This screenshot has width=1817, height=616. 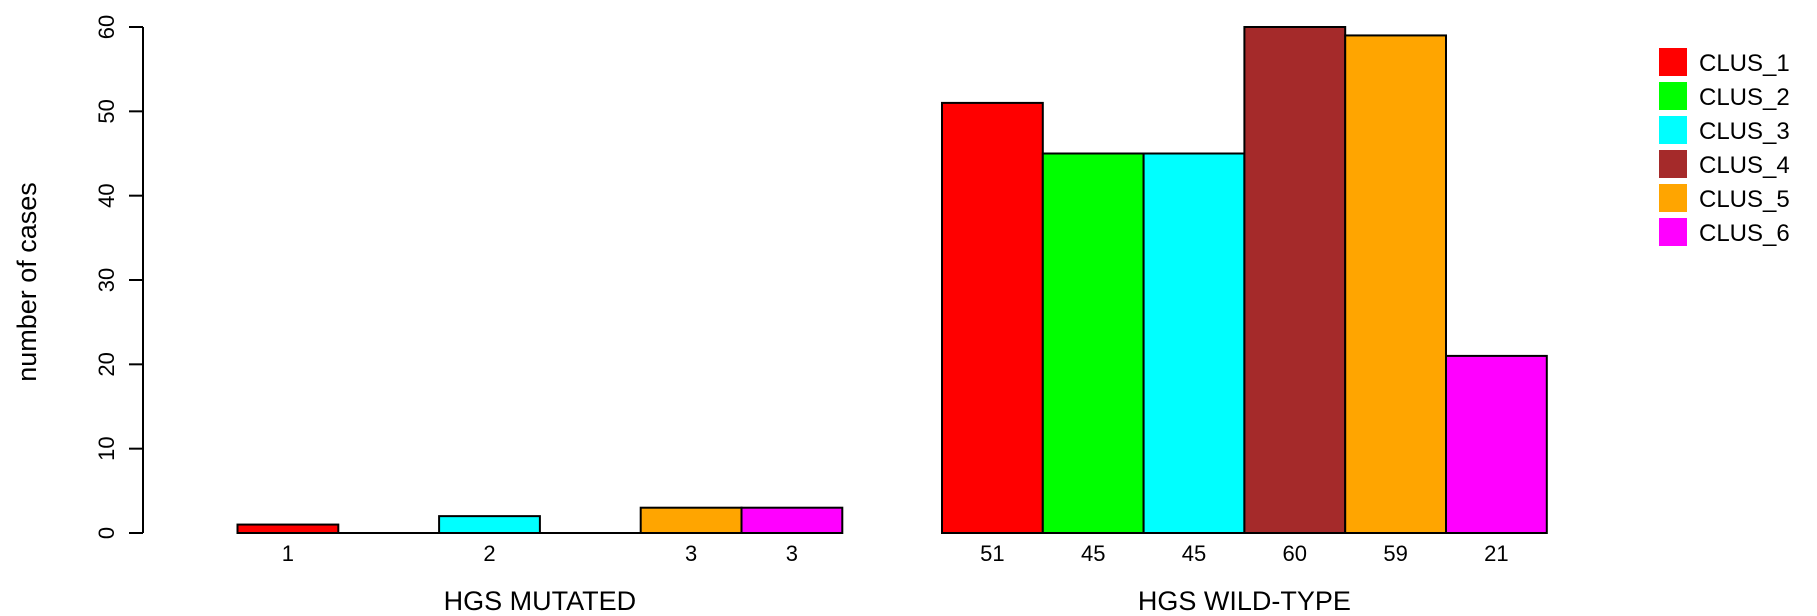 What do you see at coordinates (1744, 233) in the screenshot?
I see `legend-label: CLUS_6` at bounding box center [1744, 233].